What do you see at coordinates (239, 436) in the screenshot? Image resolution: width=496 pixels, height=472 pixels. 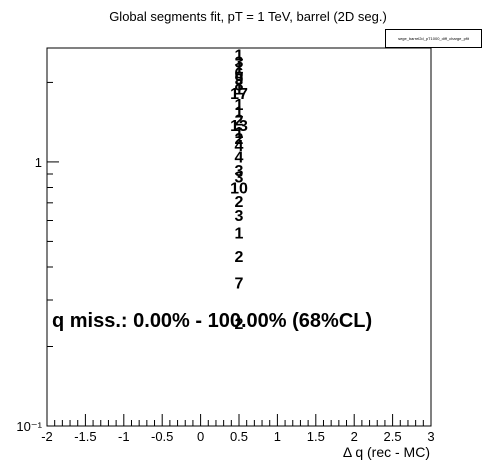 I see `x-tick-label: 0.5` at bounding box center [239, 436].